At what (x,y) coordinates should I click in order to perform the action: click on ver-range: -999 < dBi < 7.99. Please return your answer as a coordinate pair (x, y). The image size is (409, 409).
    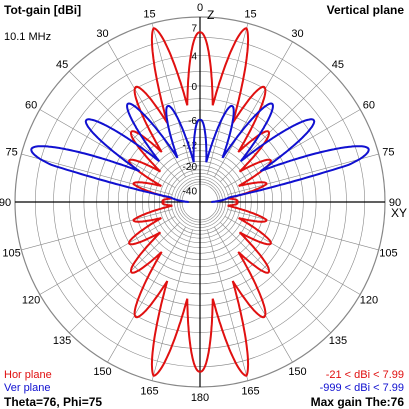
    Looking at the image, I should click on (361, 388).